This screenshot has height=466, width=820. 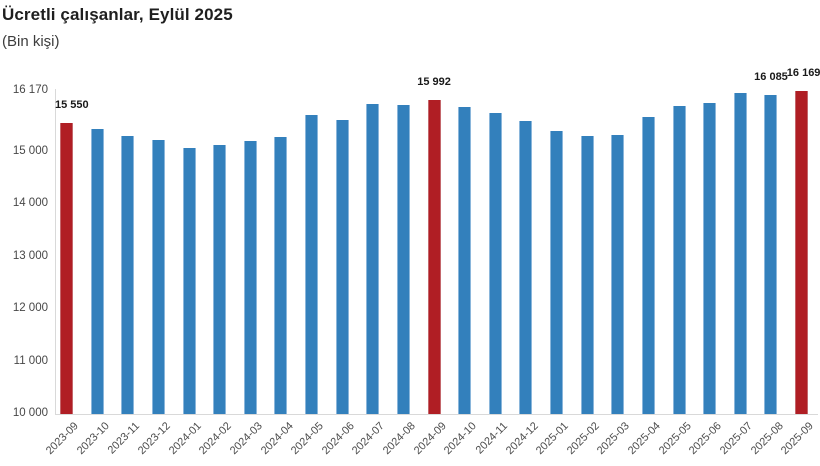 What do you see at coordinates (30, 255) in the screenshot?
I see `y-tick-13000: 13 000` at bounding box center [30, 255].